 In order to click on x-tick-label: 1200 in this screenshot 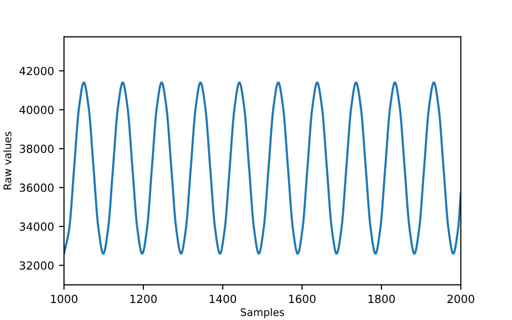, I will do `click(143, 299)`.